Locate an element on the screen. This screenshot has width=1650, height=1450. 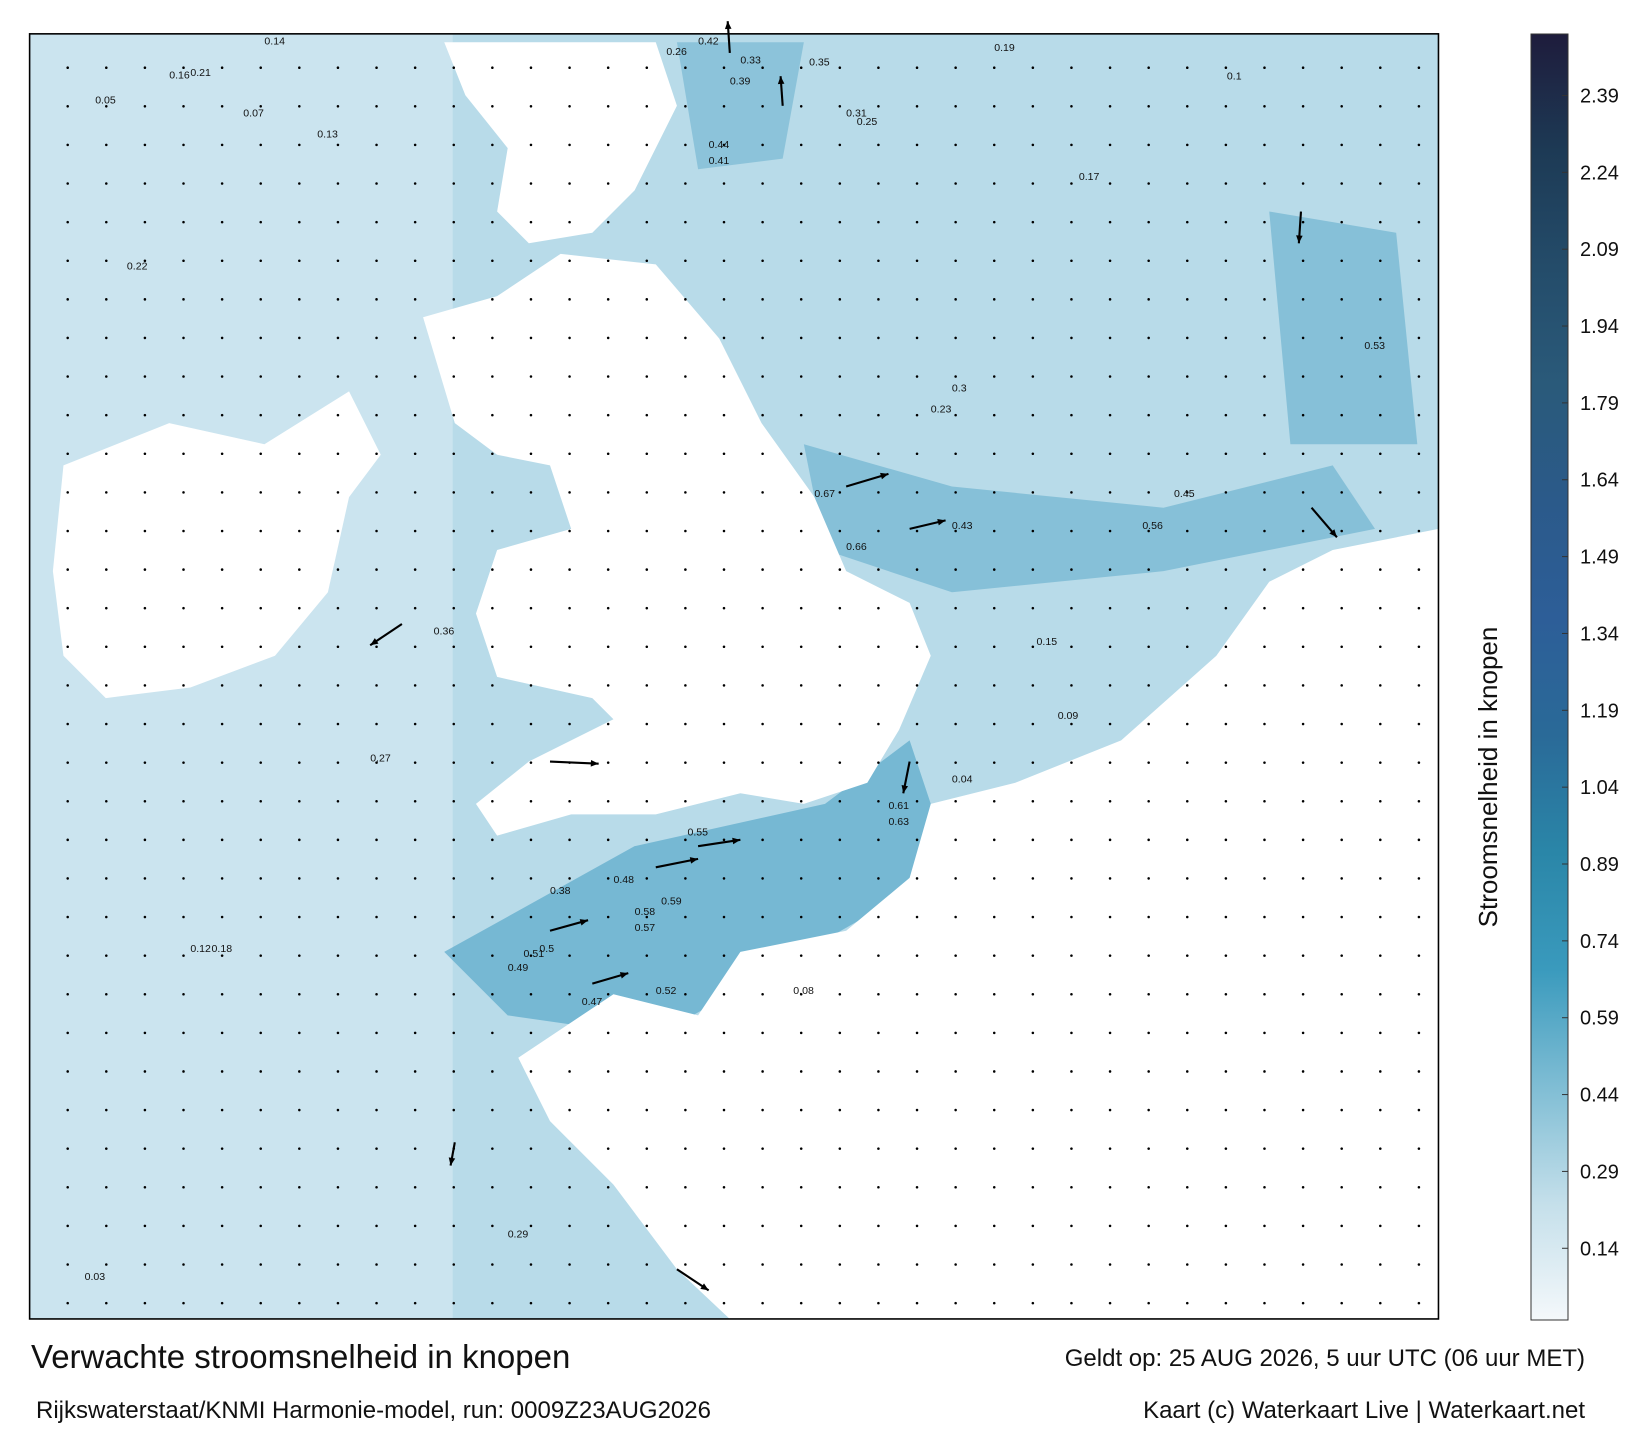
arrow-head is located at coordinates (694, 860).